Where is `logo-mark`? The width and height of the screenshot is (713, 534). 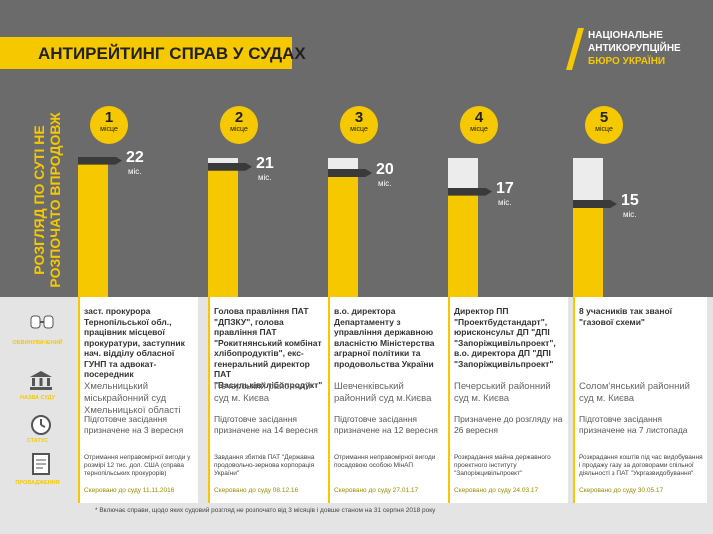
logo-mark is located at coordinates (575, 49).